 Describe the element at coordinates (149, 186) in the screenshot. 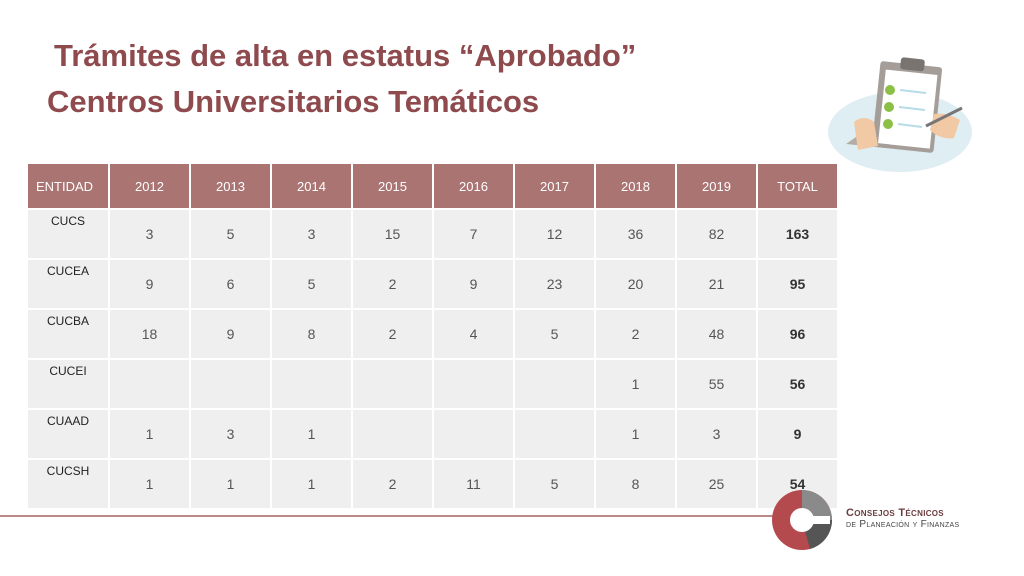

I see `column-header: 2012` at that location.